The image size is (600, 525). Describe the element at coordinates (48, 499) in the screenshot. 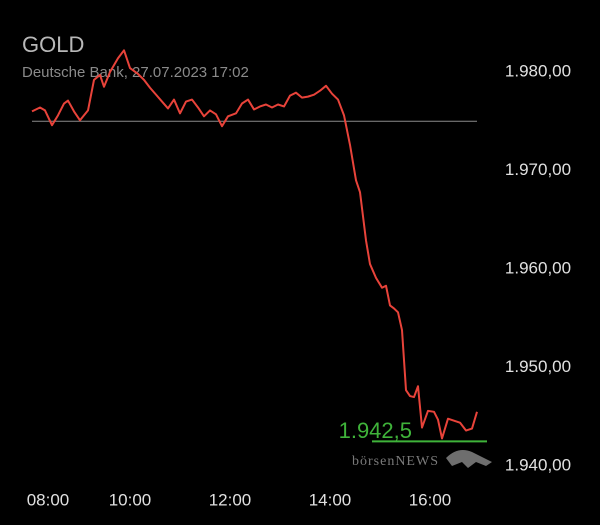

I see `x-tick-label: 08:00` at that location.